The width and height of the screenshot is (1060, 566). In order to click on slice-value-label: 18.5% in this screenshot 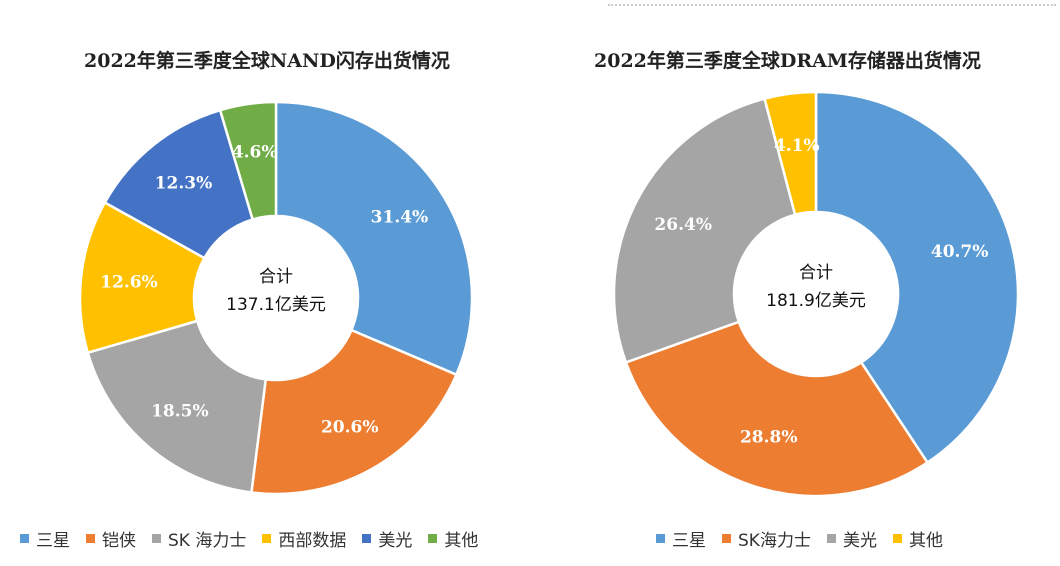, I will do `click(180, 412)`.